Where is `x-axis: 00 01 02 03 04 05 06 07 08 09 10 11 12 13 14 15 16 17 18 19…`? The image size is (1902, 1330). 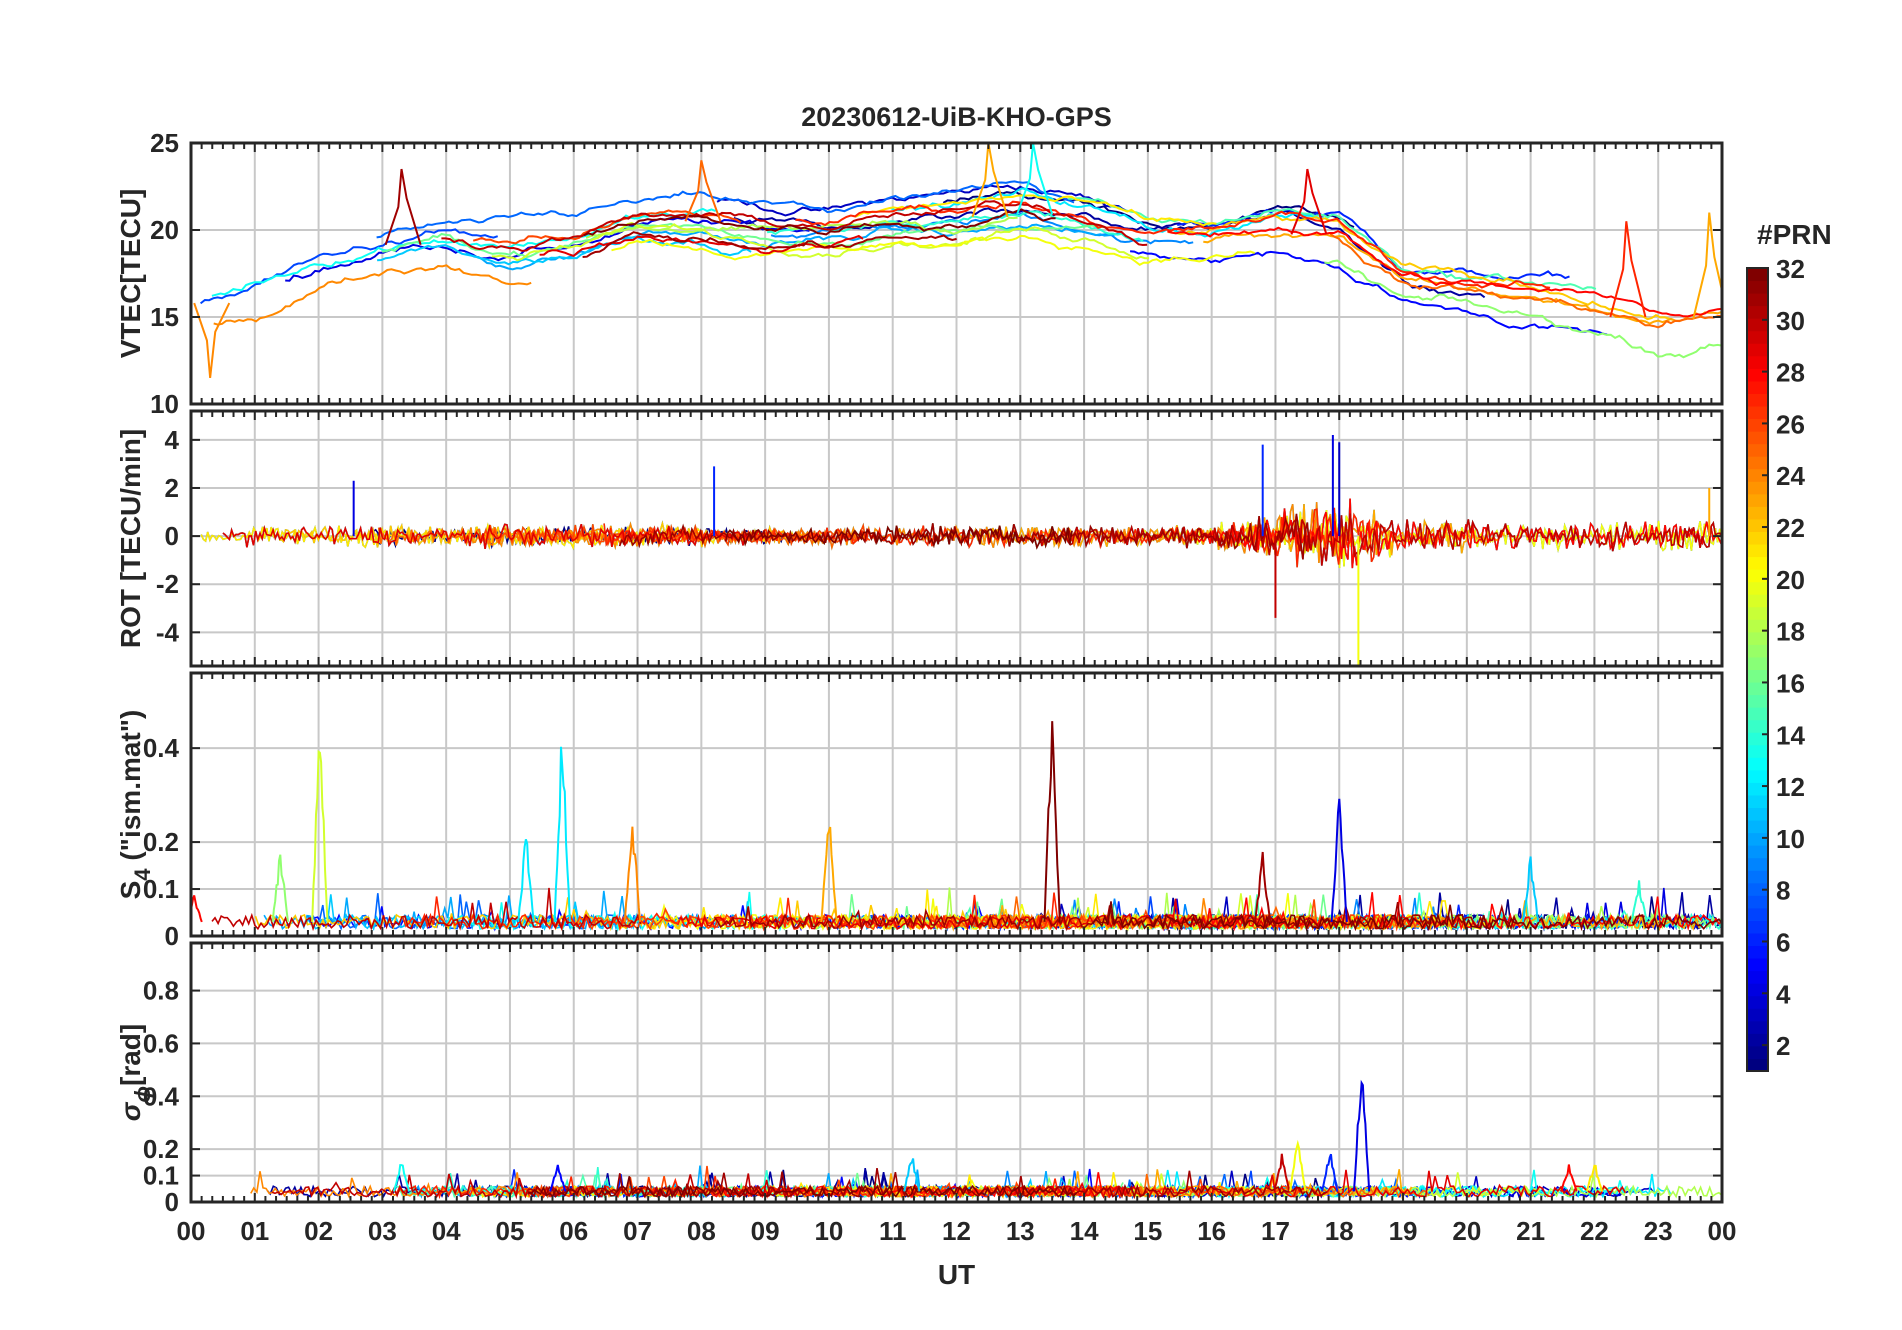 x-axis: 00 01 02 03 04 05 06 07 08 09 10 11 12 13 14 15 16 17 18 19… is located at coordinates (957, 1253).